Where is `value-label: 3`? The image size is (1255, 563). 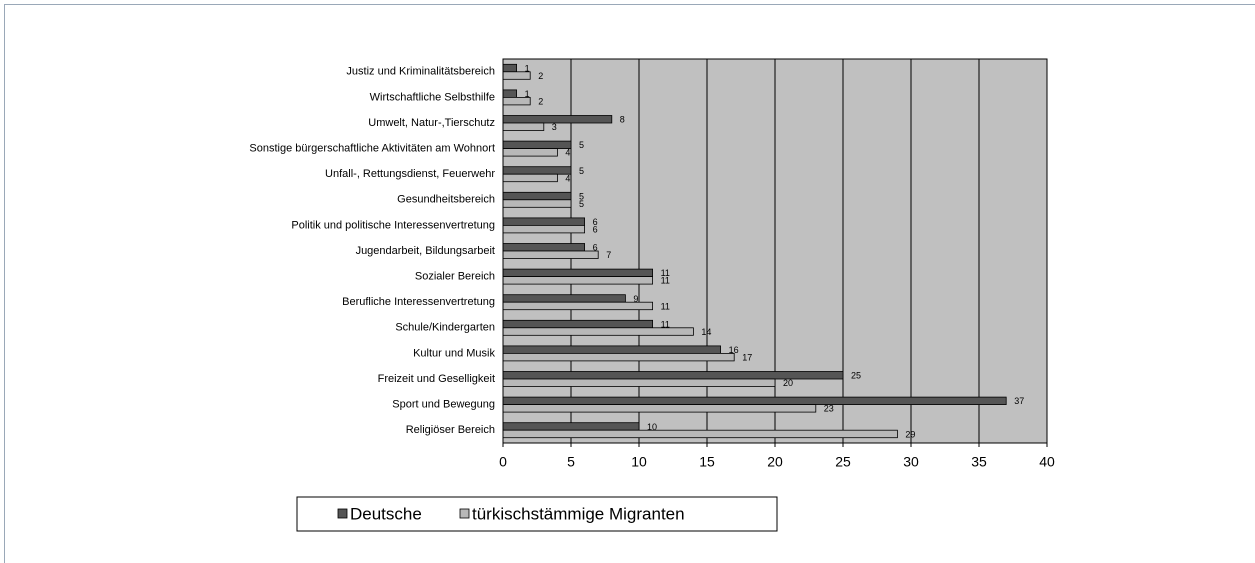 value-label: 3 is located at coordinates (554, 127).